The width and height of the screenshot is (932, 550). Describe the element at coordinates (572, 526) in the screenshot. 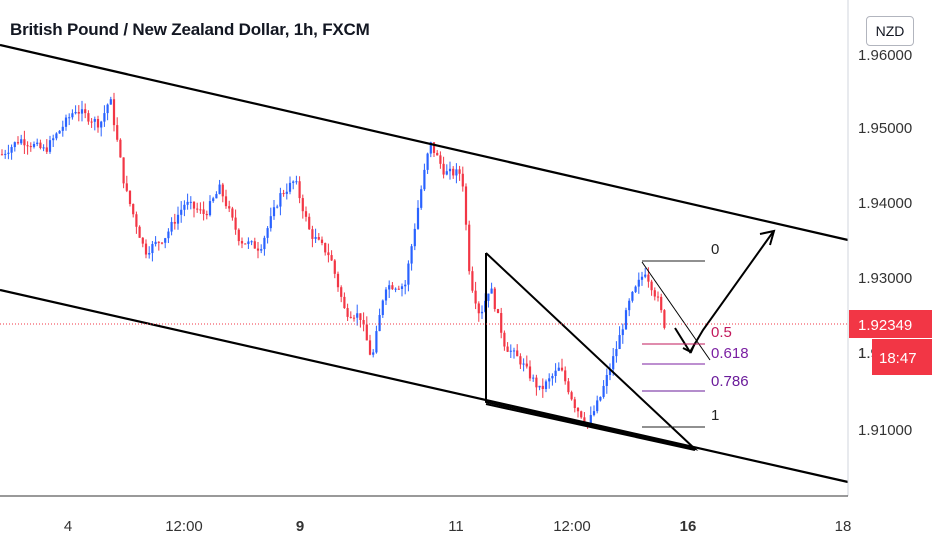

I see `x-tick-label: 12:00` at that location.